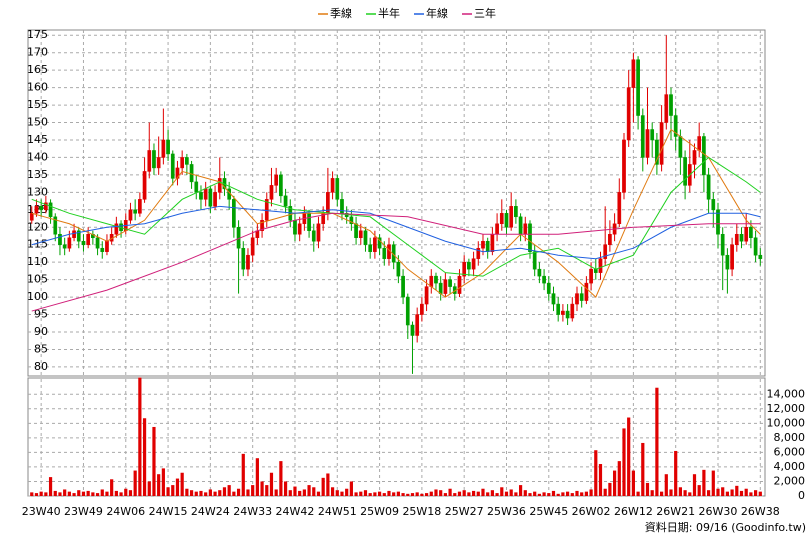 The image size is (808, 540). Describe the element at coordinates (790, 437) in the screenshot. I see `volume-tick-label: 8,000` at that location.